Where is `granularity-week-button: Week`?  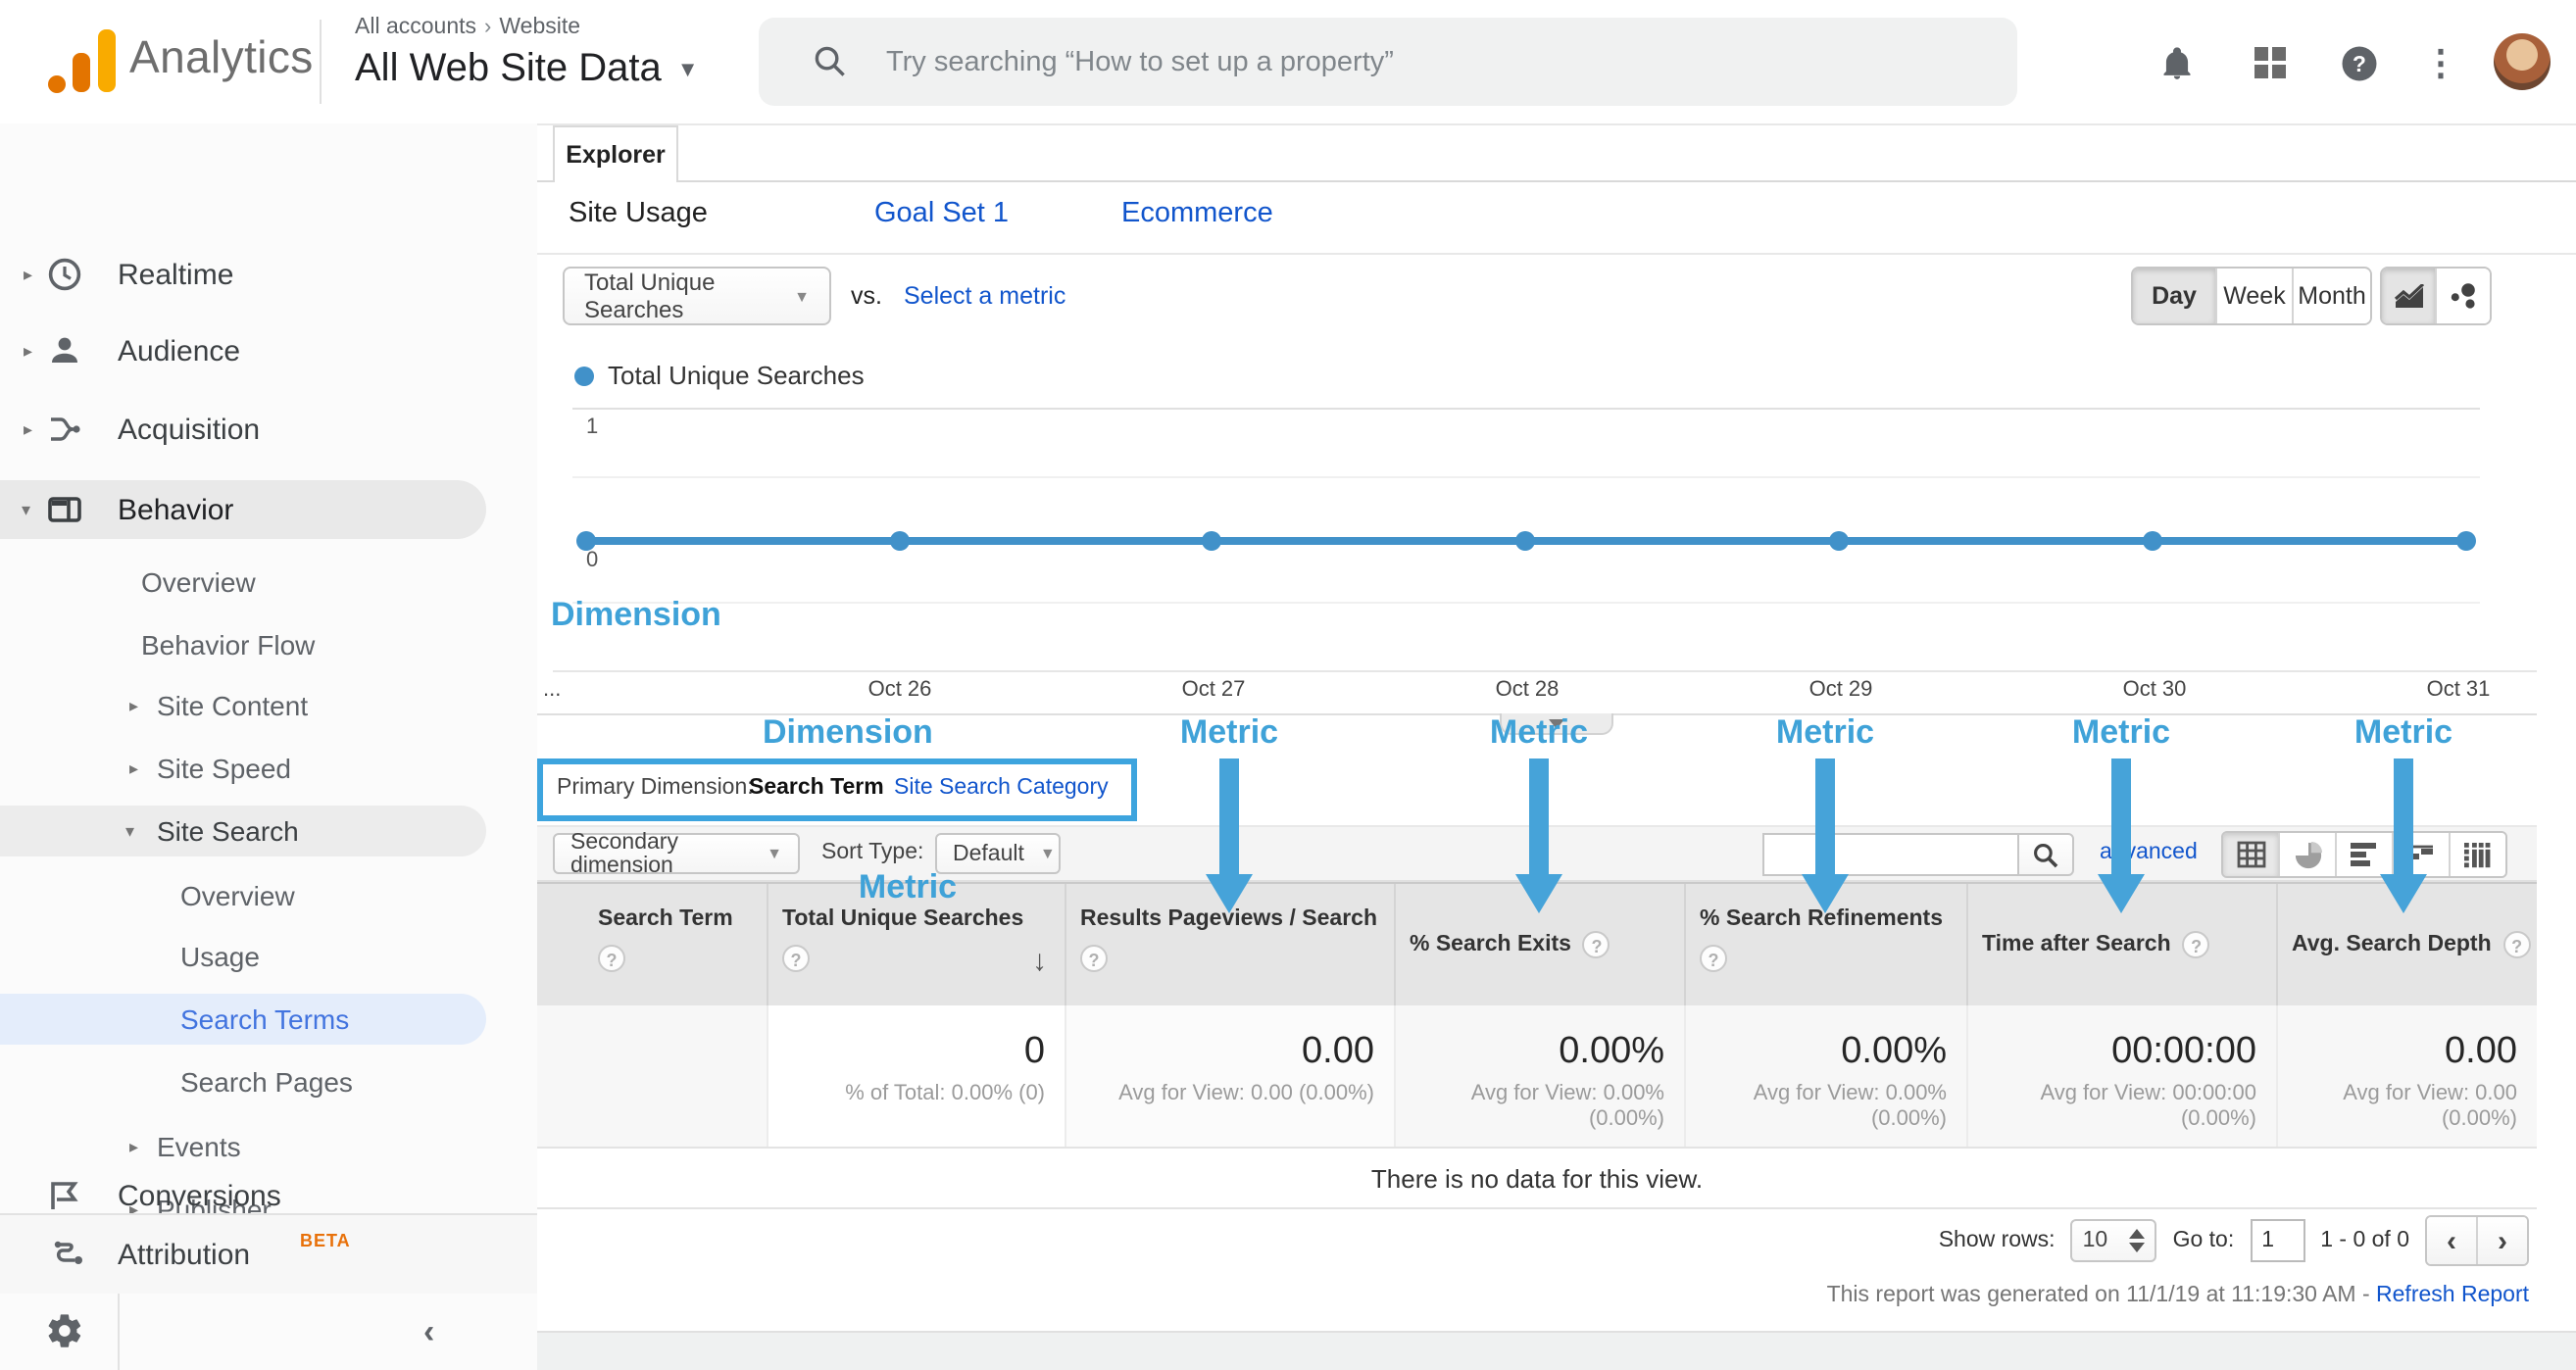
granularity-week-button: Week is located at coordinates (2253, 296).